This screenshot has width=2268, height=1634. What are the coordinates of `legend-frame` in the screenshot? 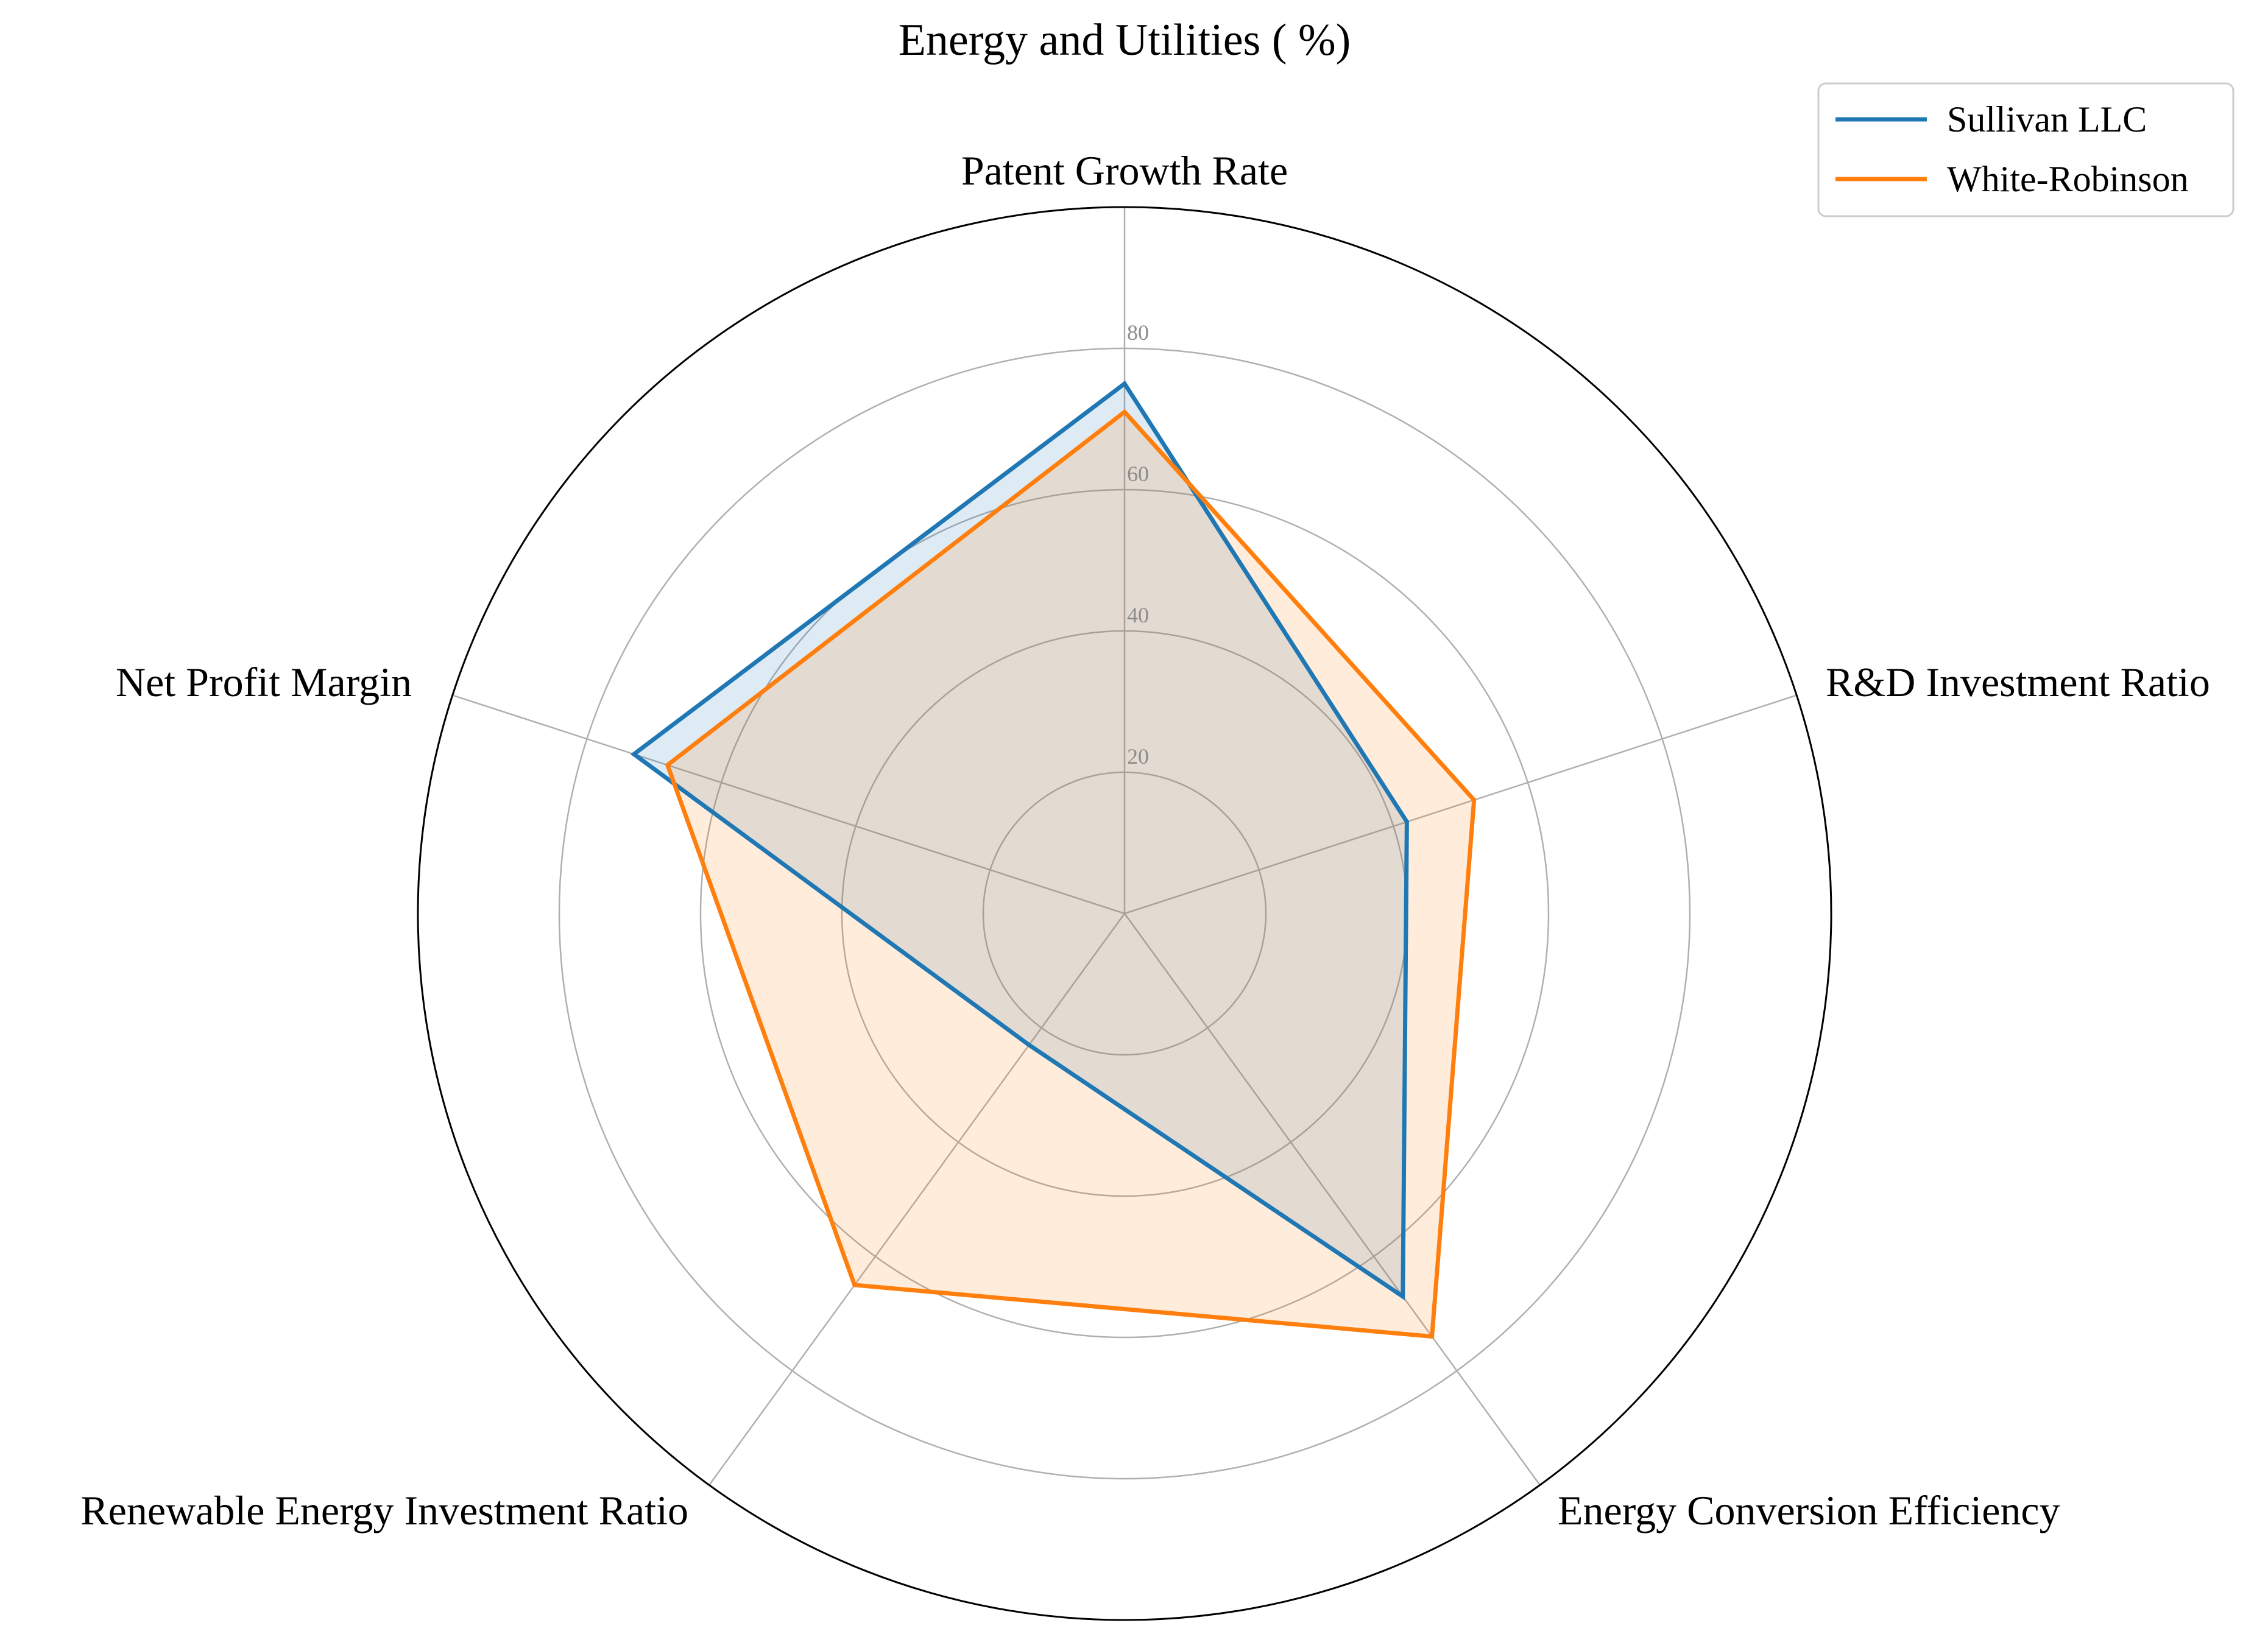 It's located at (2025, 149).